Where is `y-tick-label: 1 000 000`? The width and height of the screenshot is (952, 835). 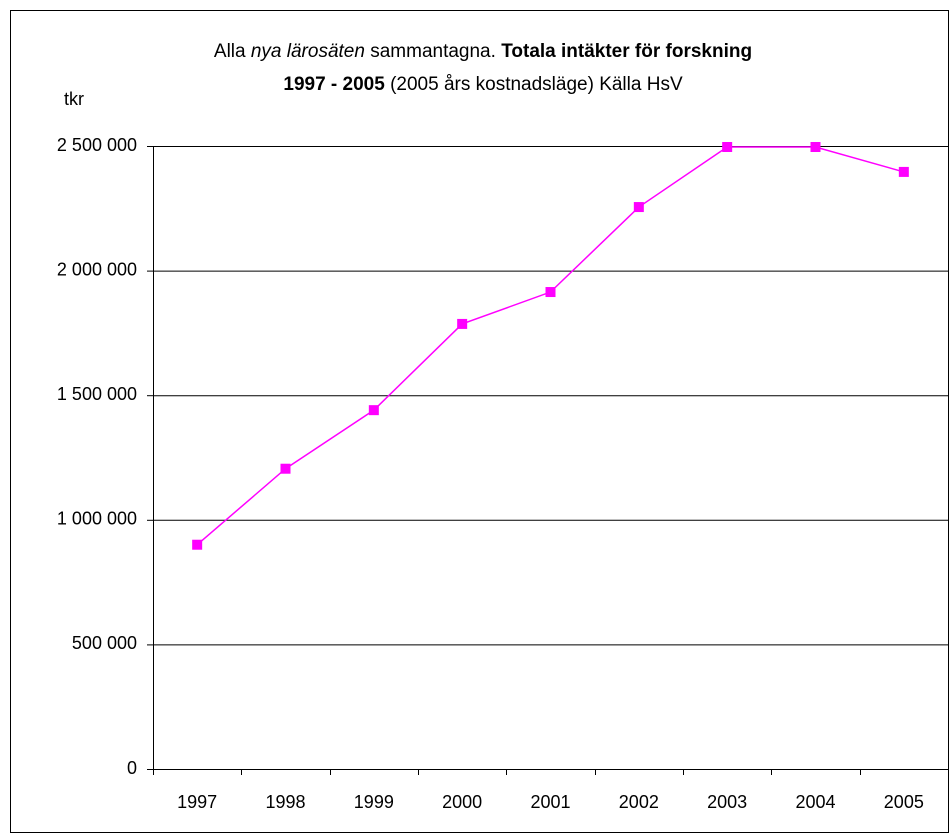
y-tick-label: 1 000 000 is located at coordinates (97, 519).